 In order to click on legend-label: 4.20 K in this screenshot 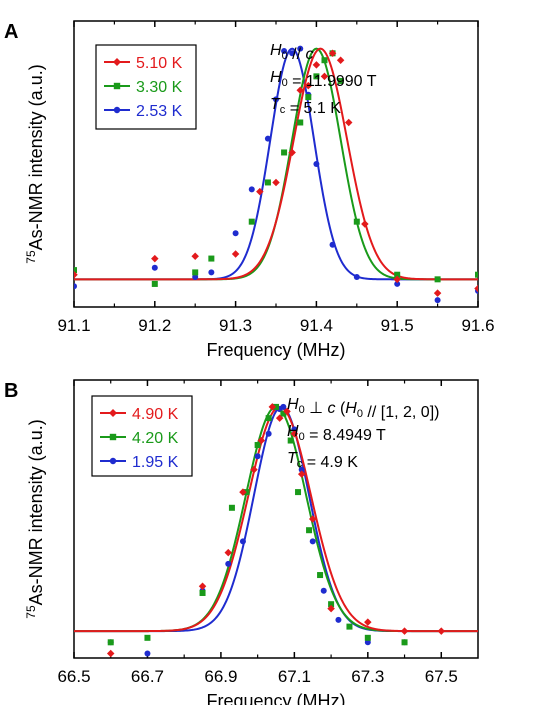, I will do `click(155, 438)`.